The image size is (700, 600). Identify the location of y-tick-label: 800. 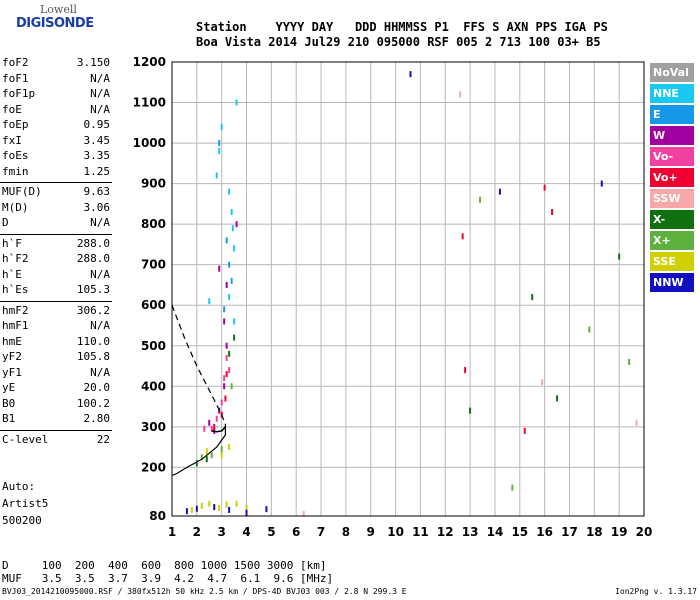
(153, 224).